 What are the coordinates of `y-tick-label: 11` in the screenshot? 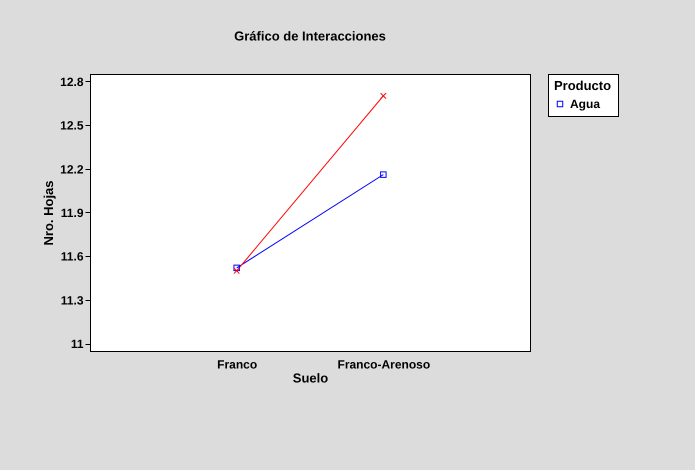 It's located at (77, 344).